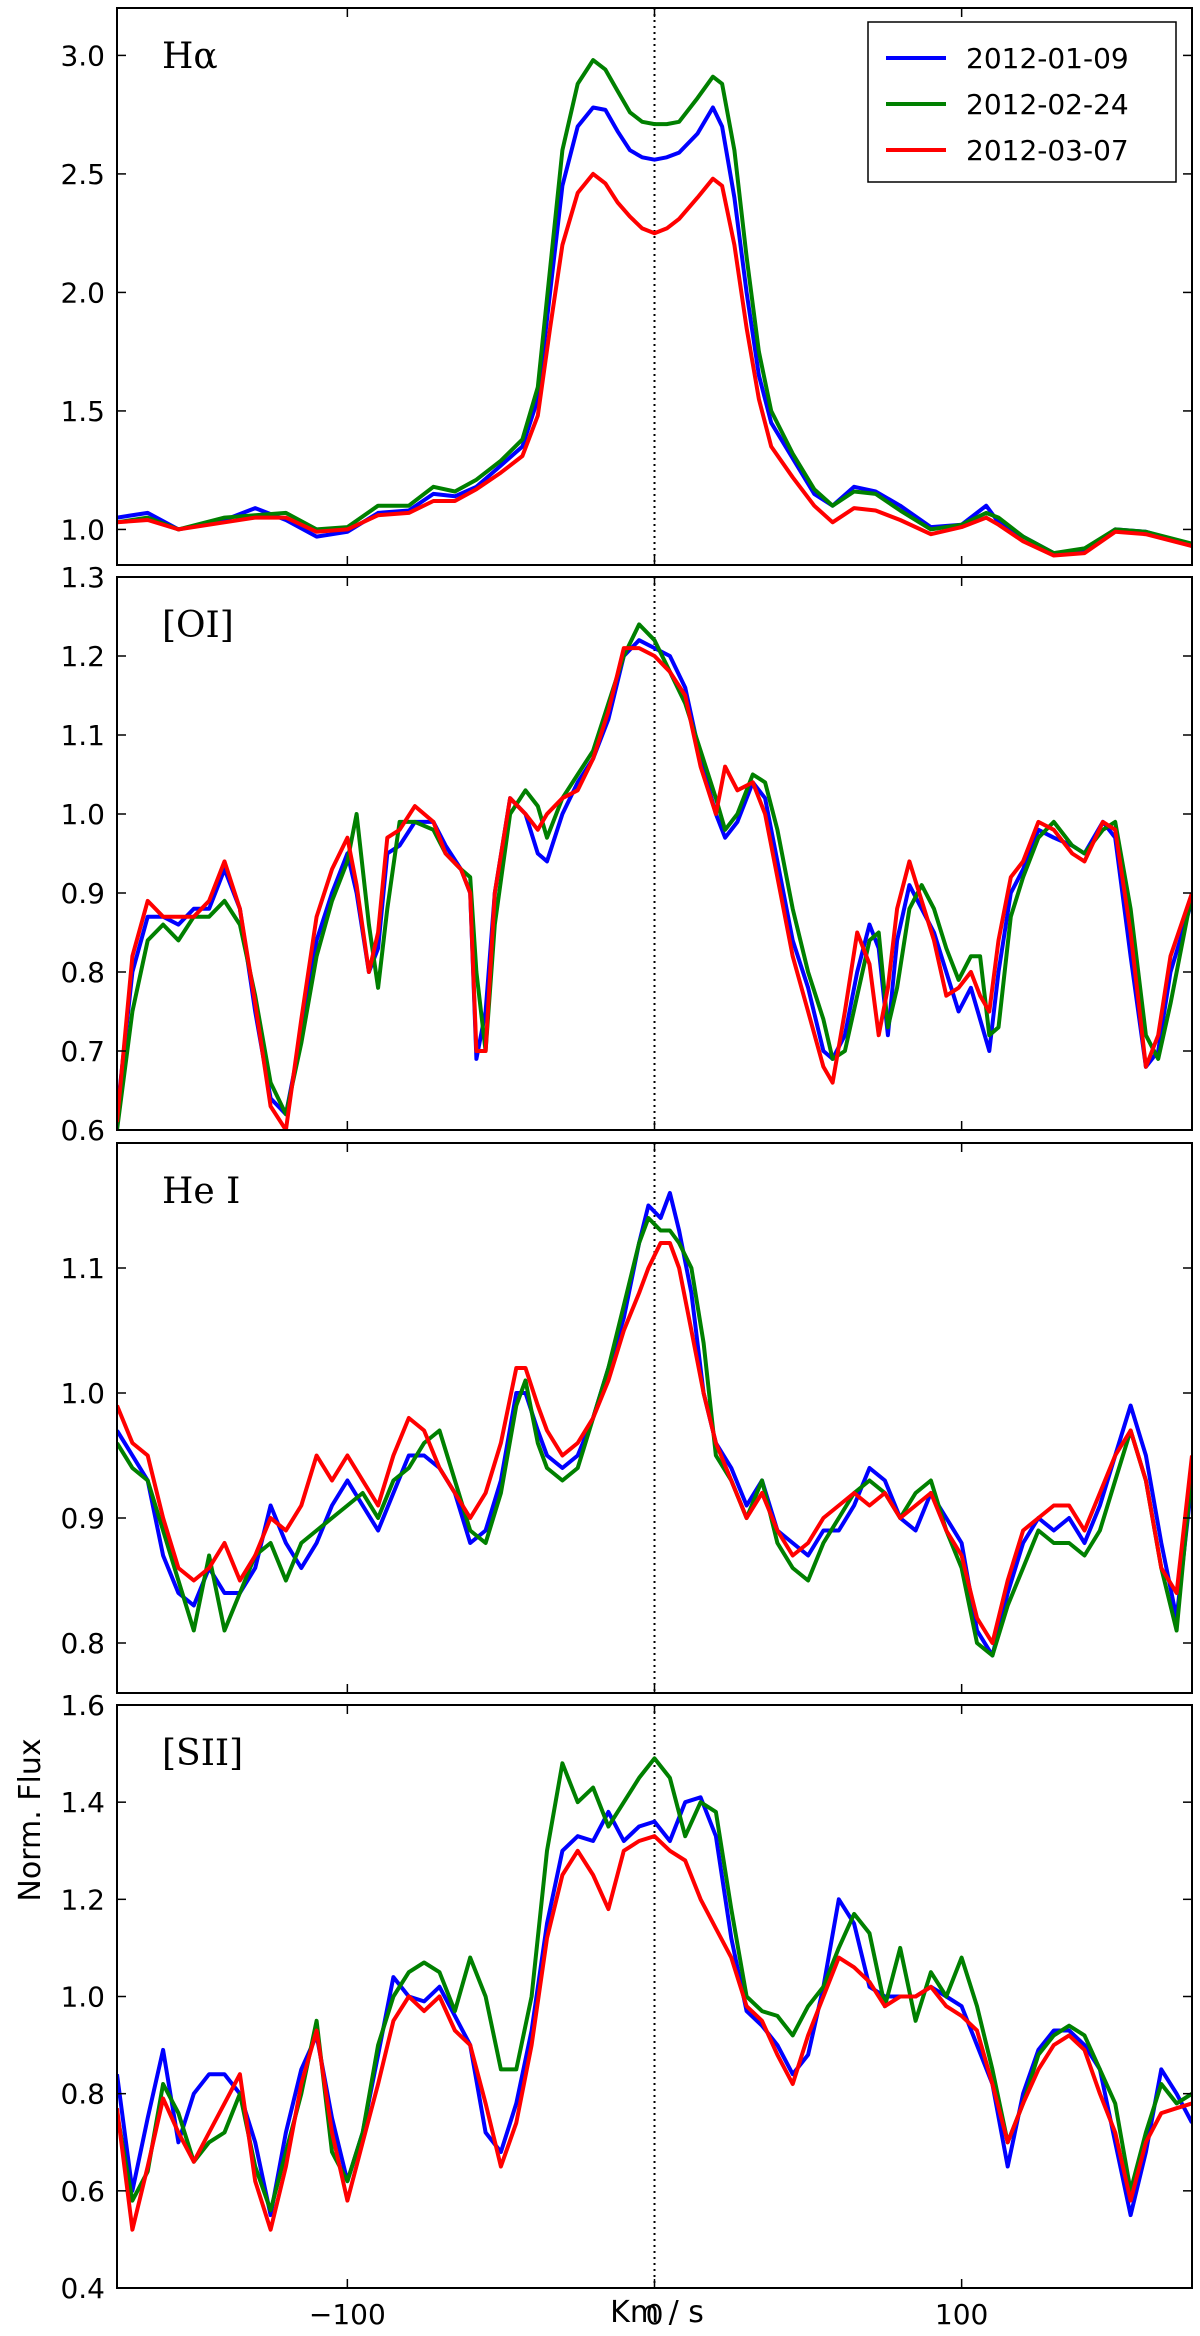 The width and height of the screenshot is (1200, 2336). I want to click on y-tick-label: 1.3, so click(82, 577).